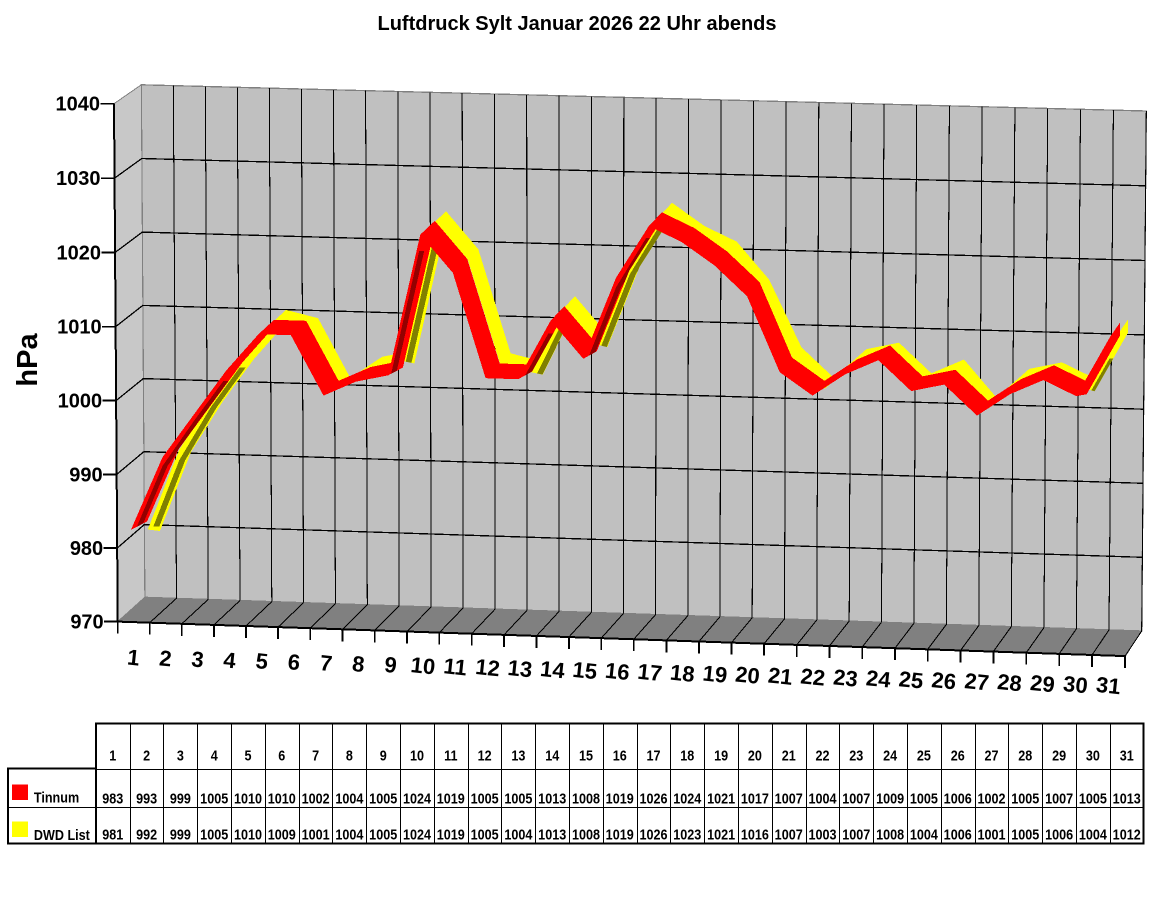 The width and height of the screenshot is (1152, 900). Describe the element at coordinates (78, 105) in the screenshot. I see `svg-text: 1040` at that location.